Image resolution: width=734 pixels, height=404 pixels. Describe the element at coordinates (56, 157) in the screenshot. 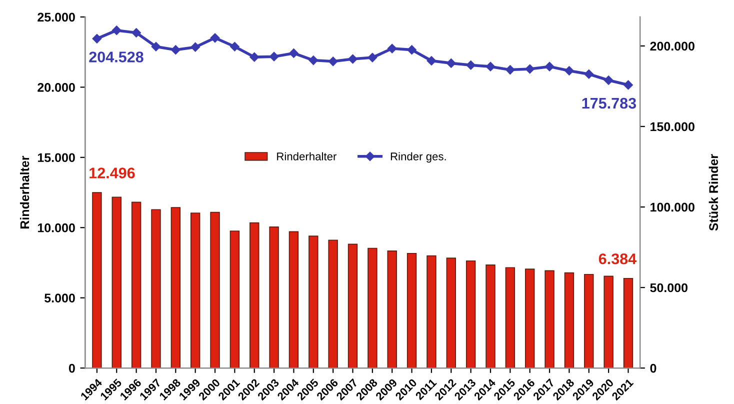

I see `y-tick-label: 15.000` at that location.